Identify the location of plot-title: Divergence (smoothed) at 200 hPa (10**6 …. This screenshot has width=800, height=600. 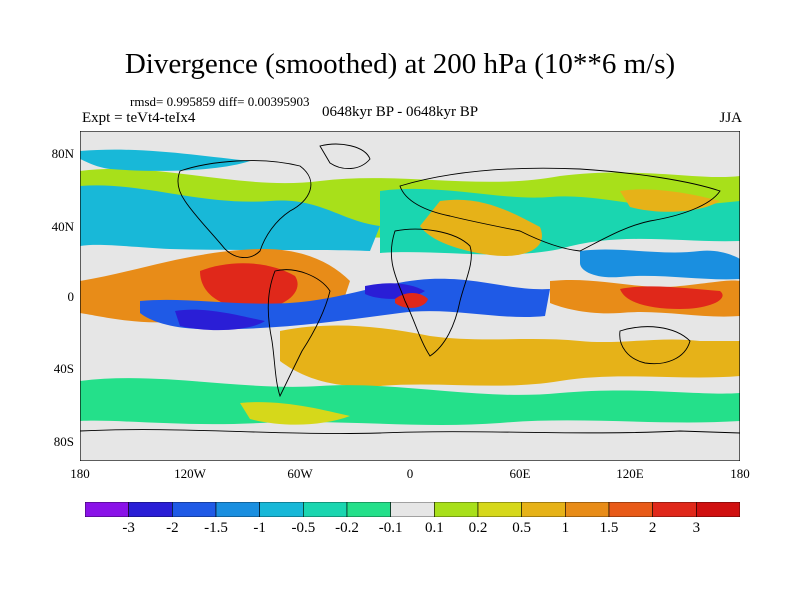
(400, 64).